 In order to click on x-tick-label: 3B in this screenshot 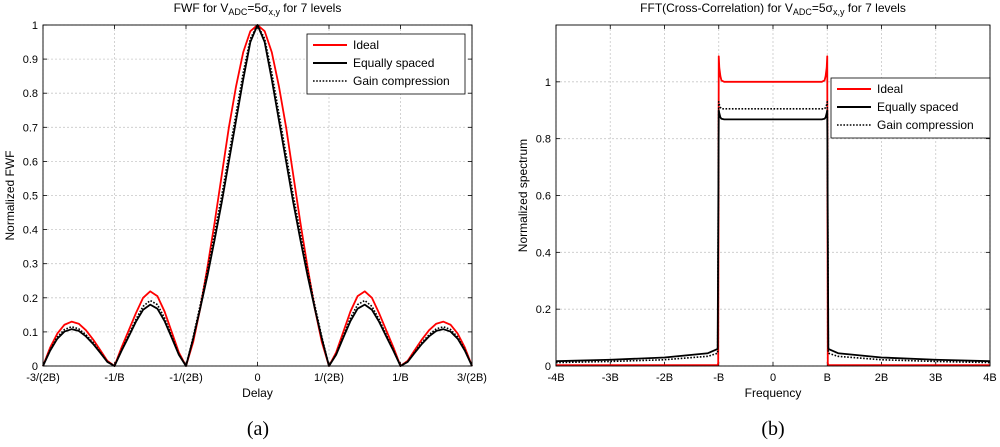, I will do `click(935, 378)`.